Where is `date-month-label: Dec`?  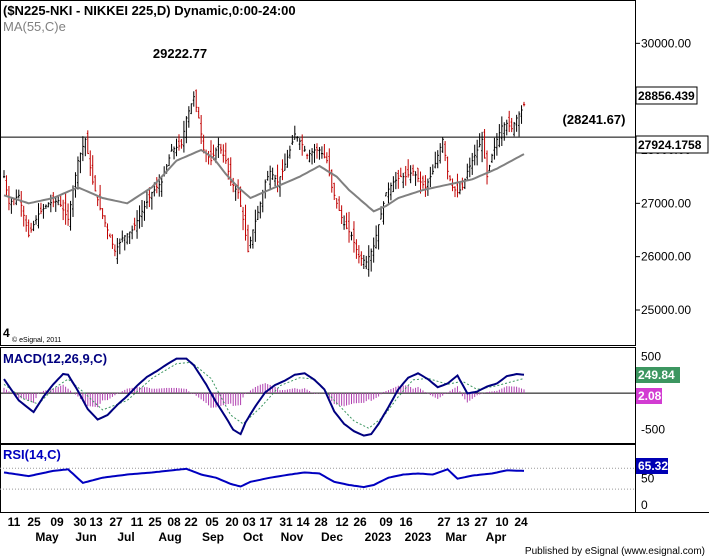
date-month-label: Dec is located at coordinates (332, 537).